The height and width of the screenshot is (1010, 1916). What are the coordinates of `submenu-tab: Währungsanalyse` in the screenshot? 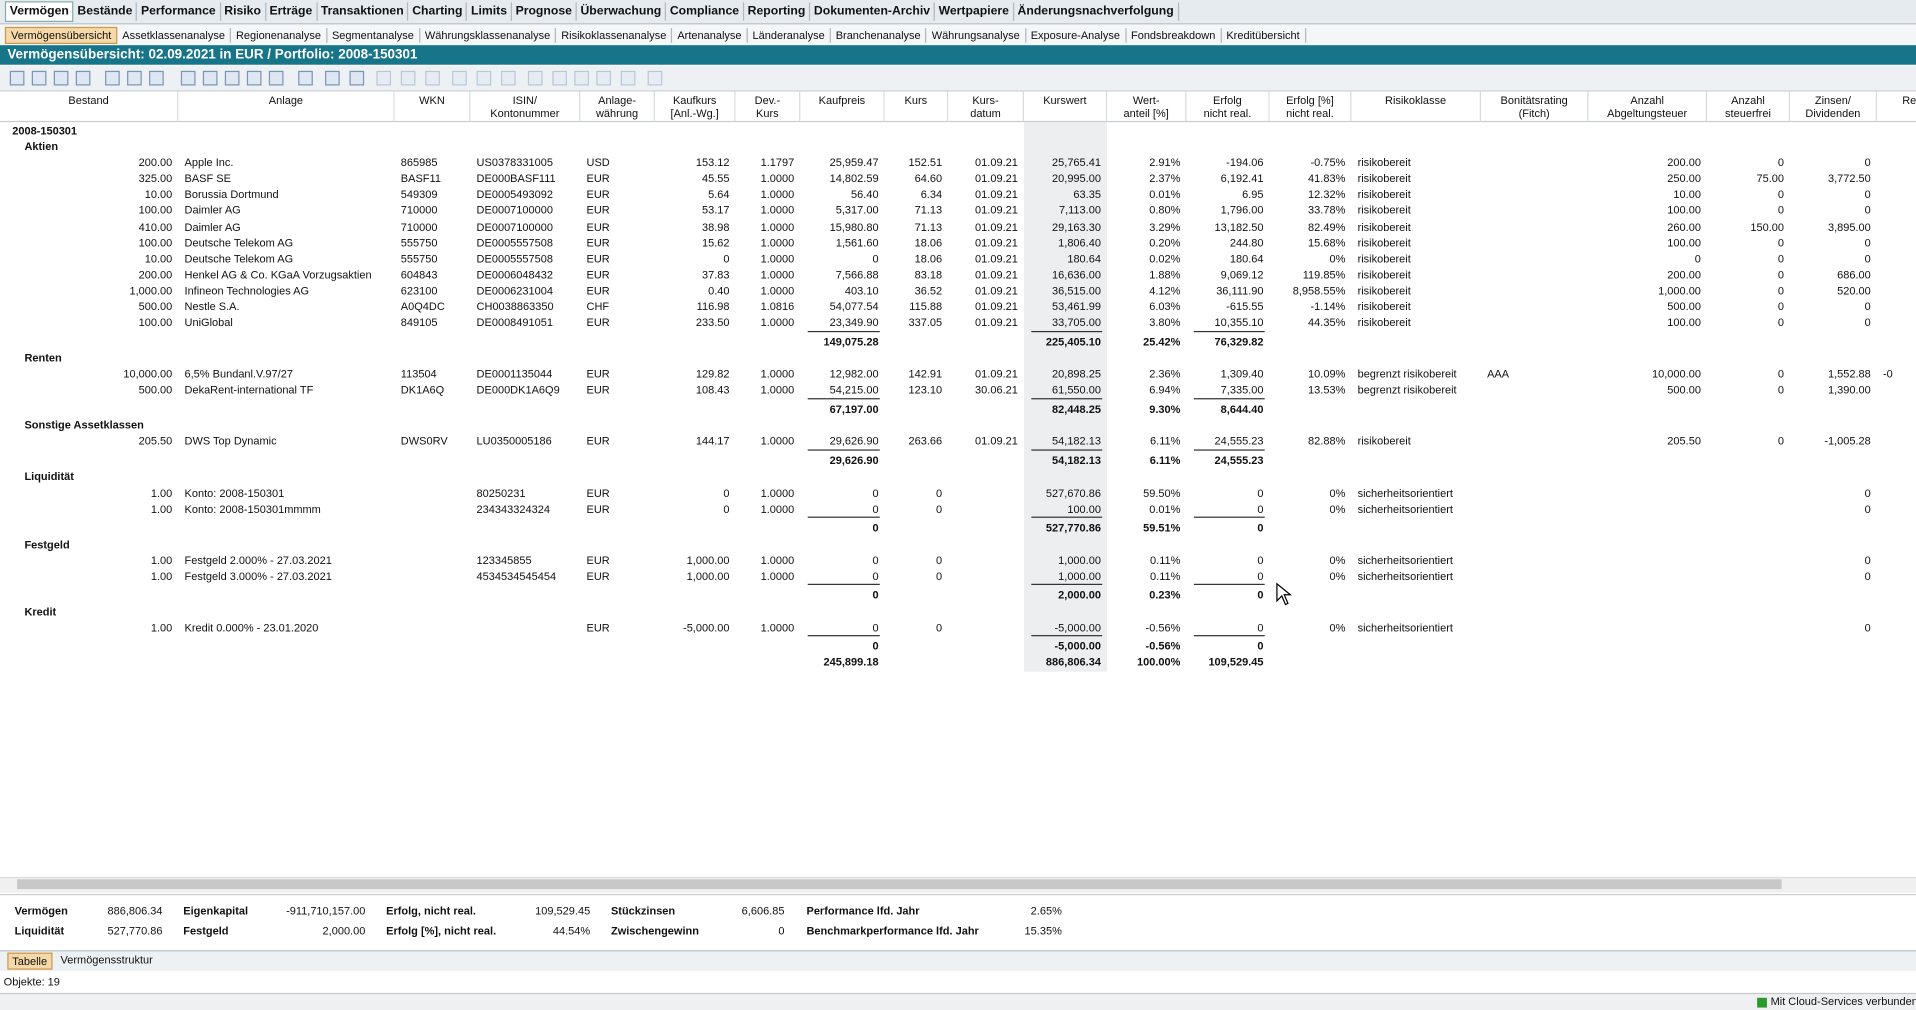 It's located at (976, 35).